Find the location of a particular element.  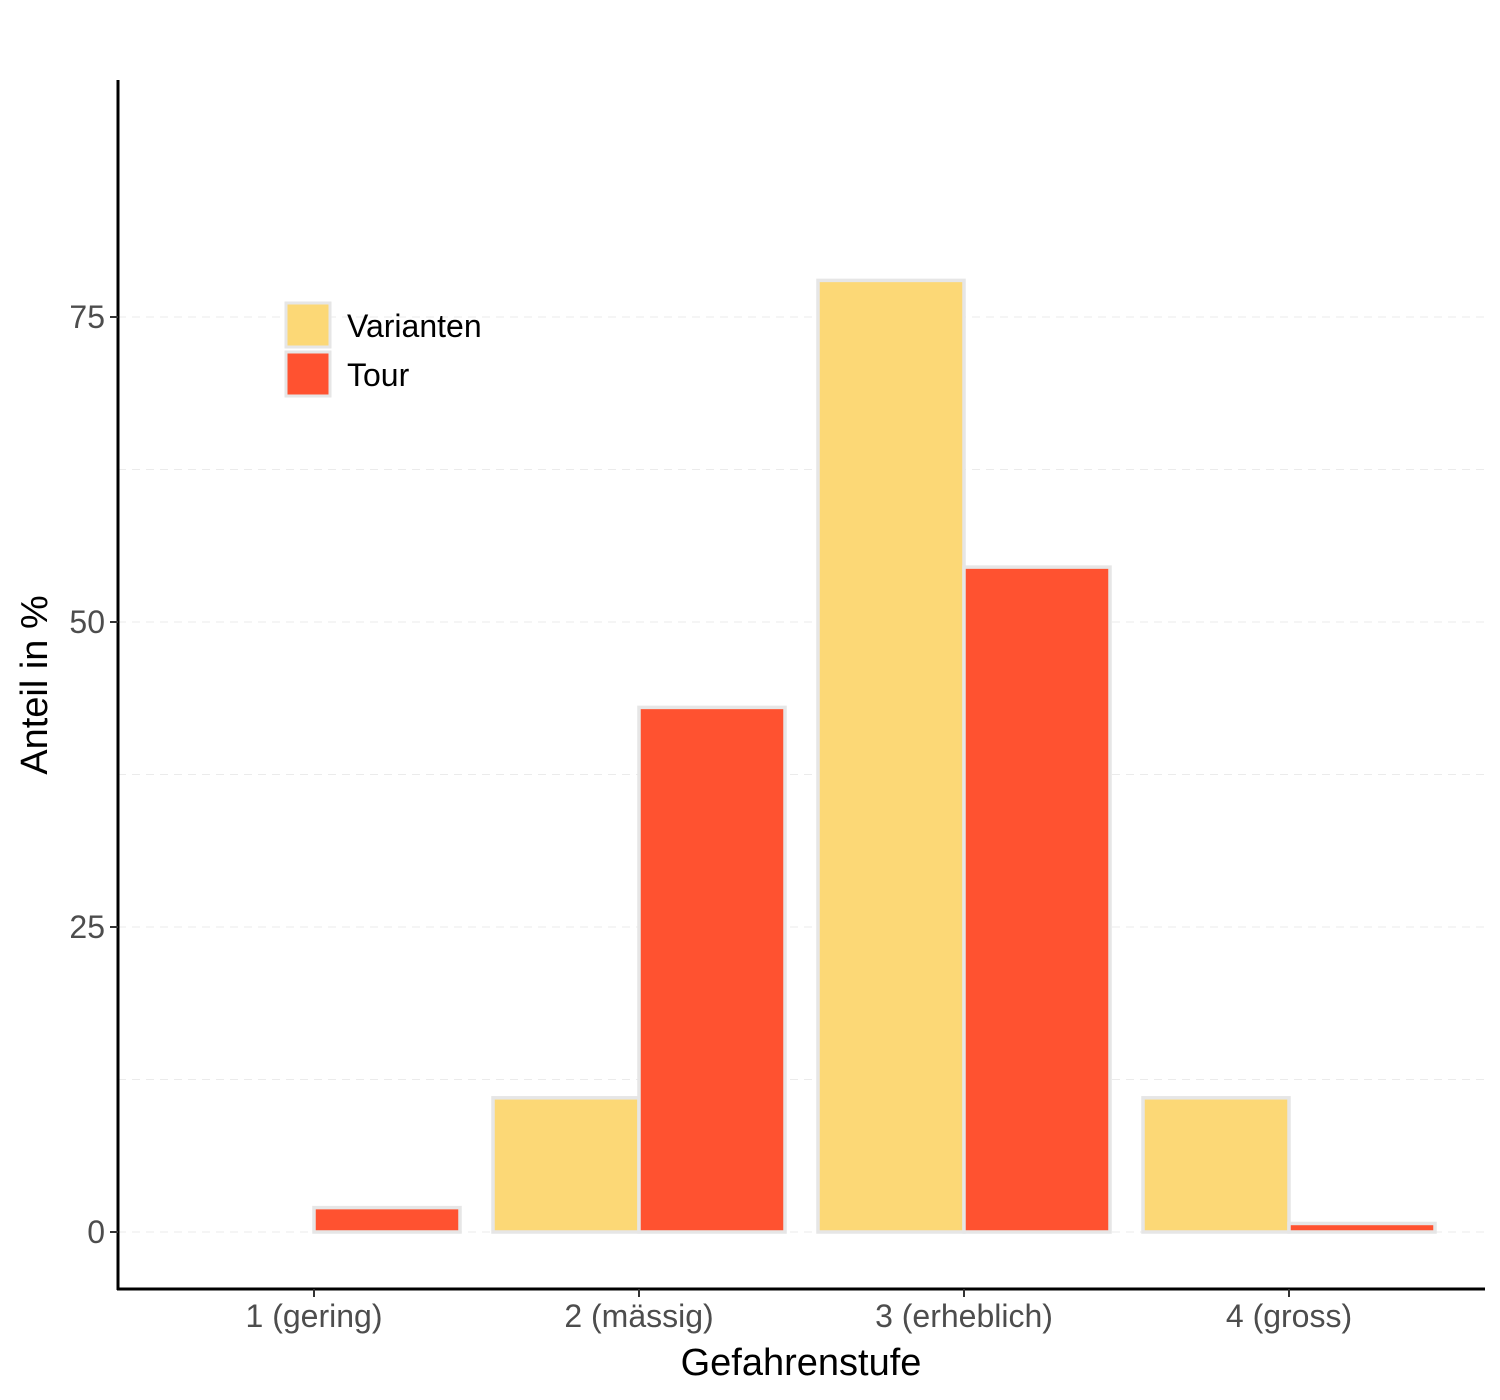

legend-label-tour: Tour is located at coordinates (378, 375).